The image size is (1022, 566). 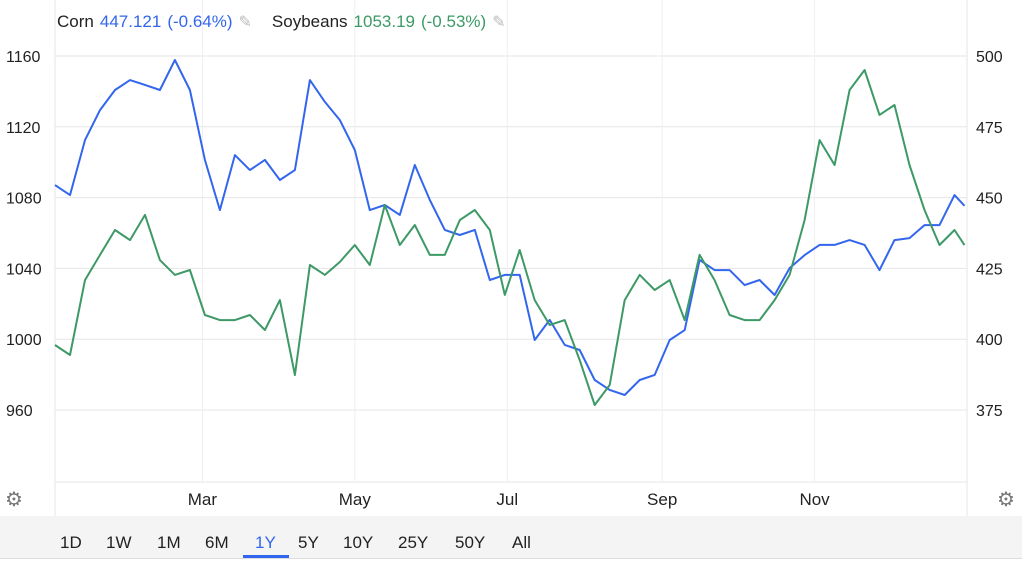 What do you see at coordinates (989, 128) in the screenshot?
I see `right-axis-tick-label: 475` at bounding box center [989, 128].